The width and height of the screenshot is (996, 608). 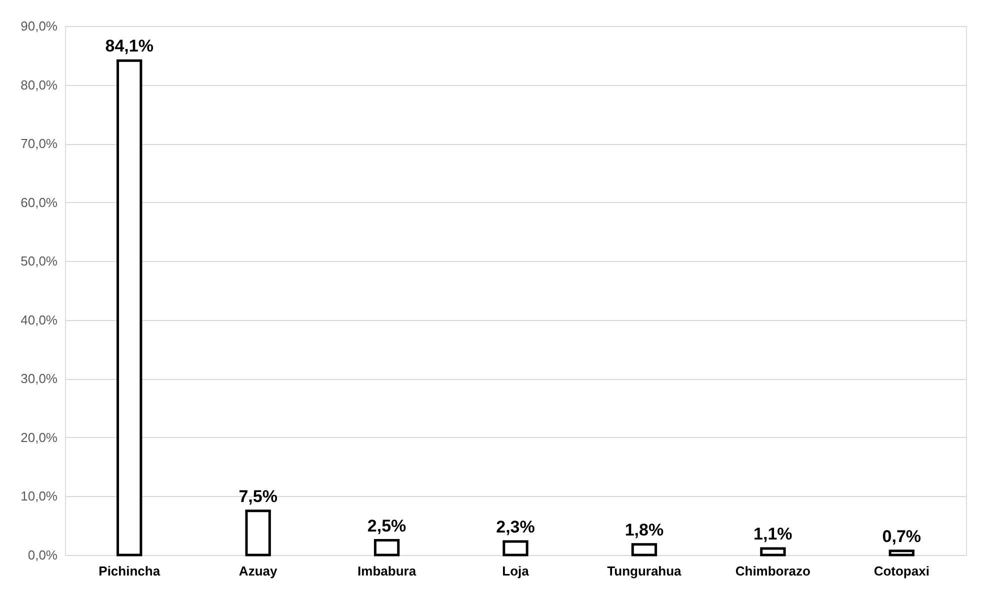 I want to click on data-label: 2,5%, so click(x=386, y=526).